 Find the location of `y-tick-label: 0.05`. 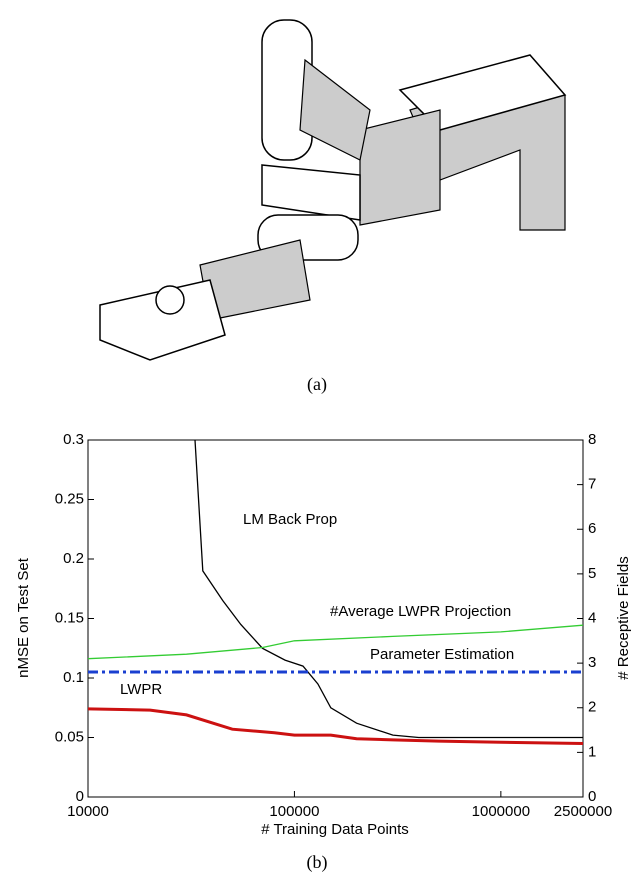

y-tick-label: 0.05 is located at coordinates (69, 736).